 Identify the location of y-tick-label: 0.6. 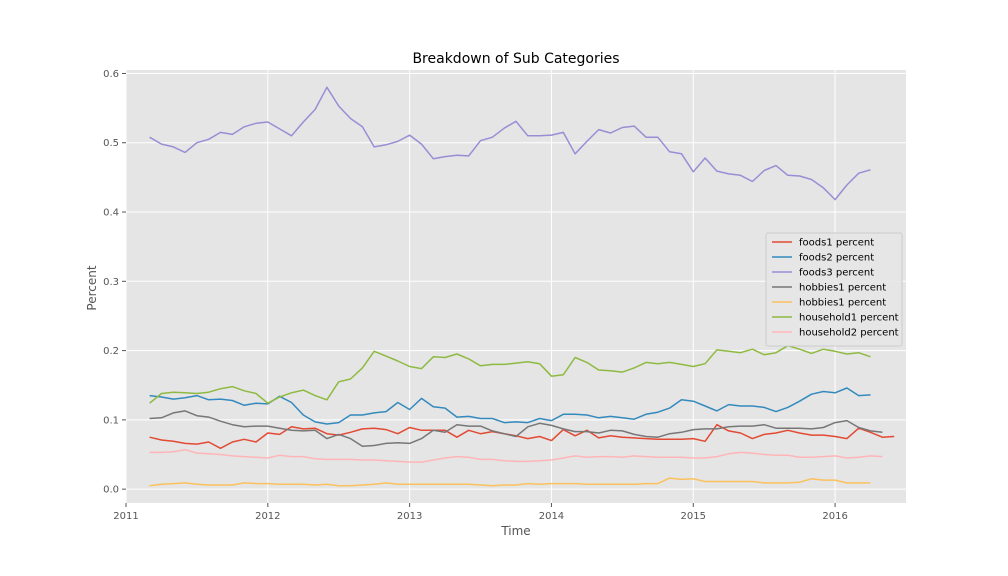
(111, 74).